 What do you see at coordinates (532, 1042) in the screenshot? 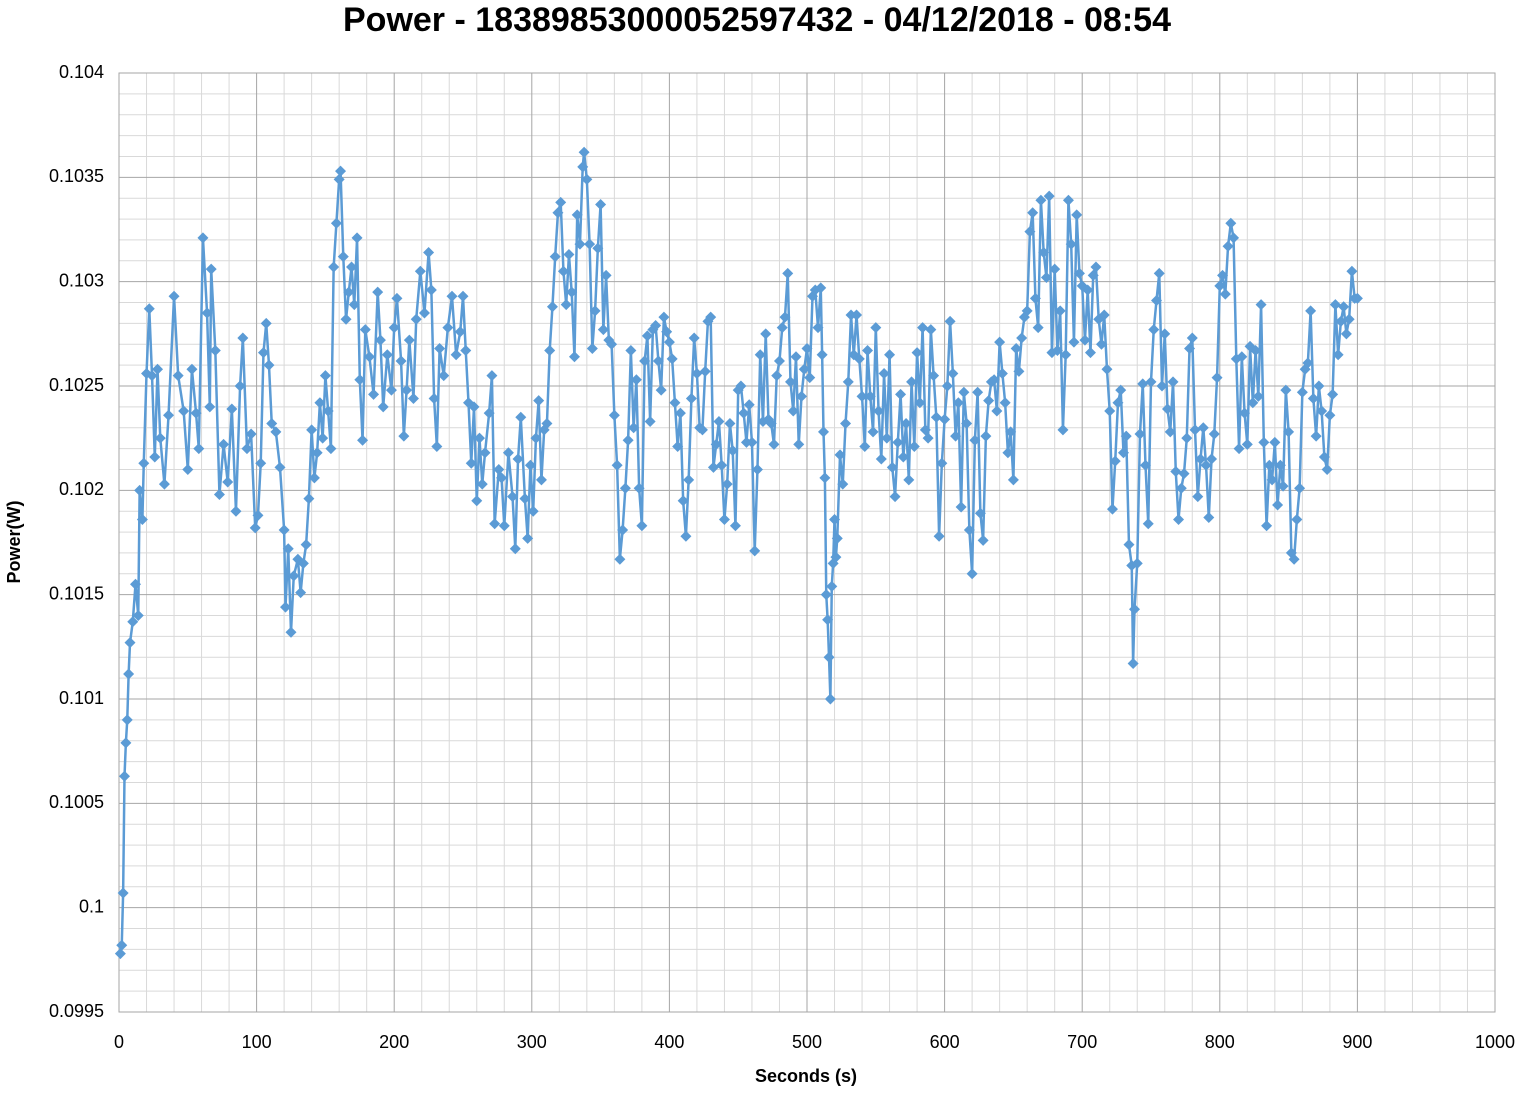
I see `x-tick-label: 300` at bounding box center [532, 1042].